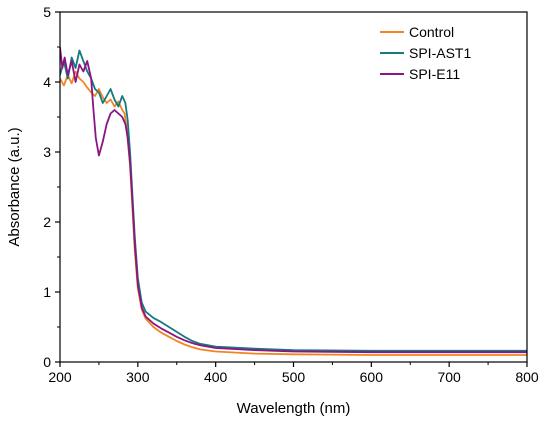  I want to click on y-tick-label: 2, so click(47, 222).